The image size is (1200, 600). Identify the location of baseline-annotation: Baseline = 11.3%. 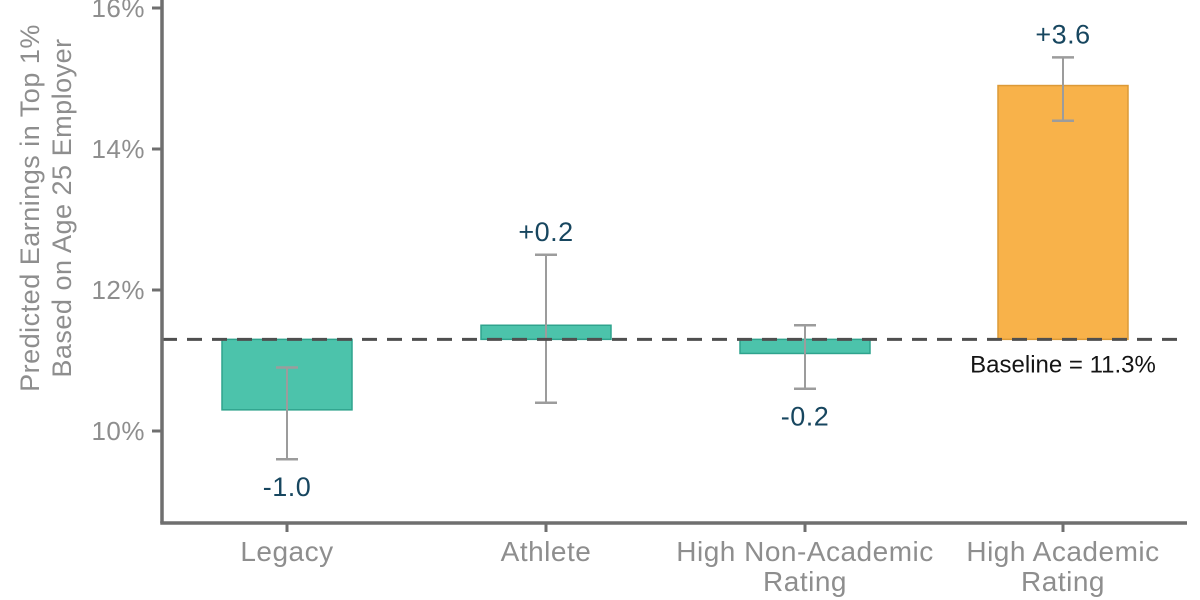
(1063, 364).